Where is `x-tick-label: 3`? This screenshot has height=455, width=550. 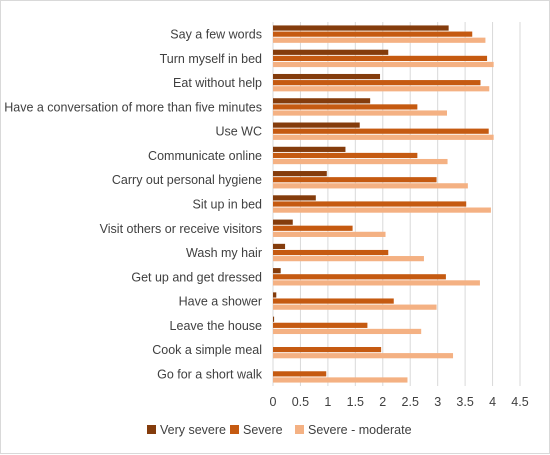
x-tick-label: 3 is located at coordinates (437, 402).